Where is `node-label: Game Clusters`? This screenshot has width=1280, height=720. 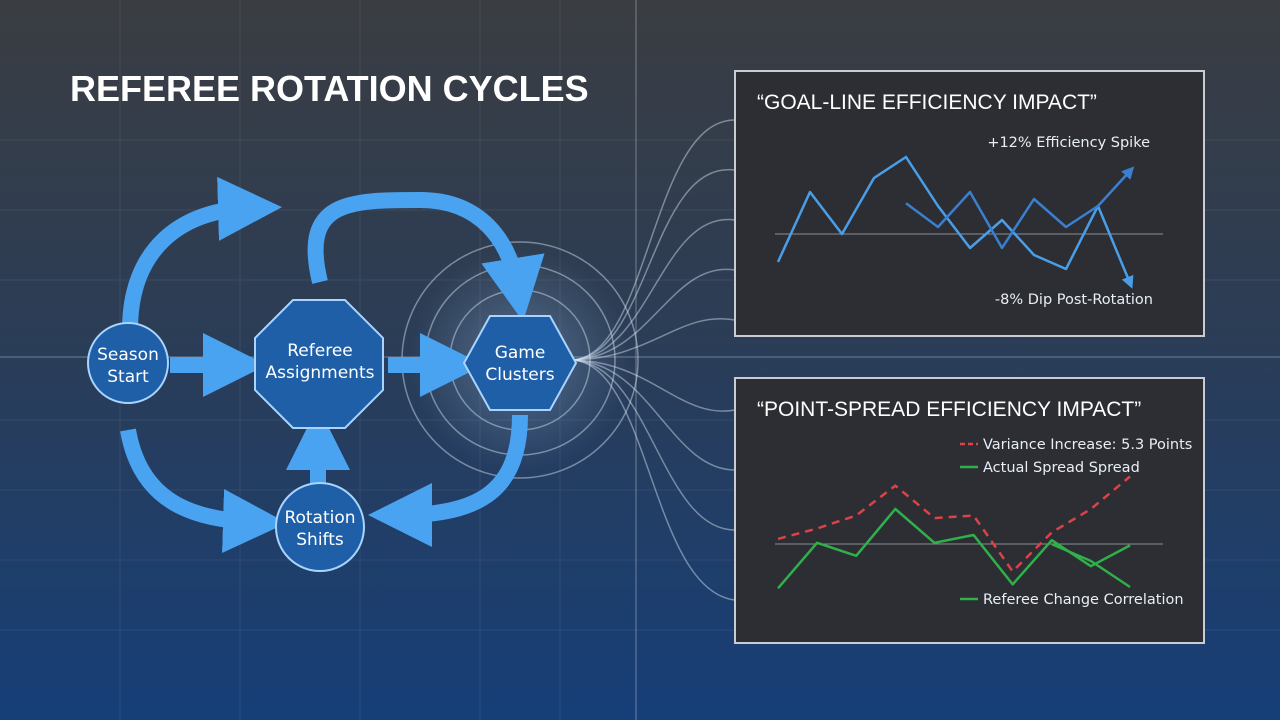 node-label: Game Clusters is located at coordinates (519, 364).